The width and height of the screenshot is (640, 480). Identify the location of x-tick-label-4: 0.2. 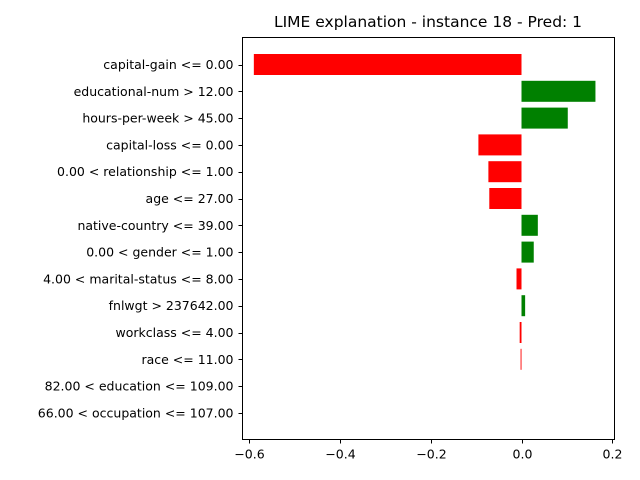
(613, 454).